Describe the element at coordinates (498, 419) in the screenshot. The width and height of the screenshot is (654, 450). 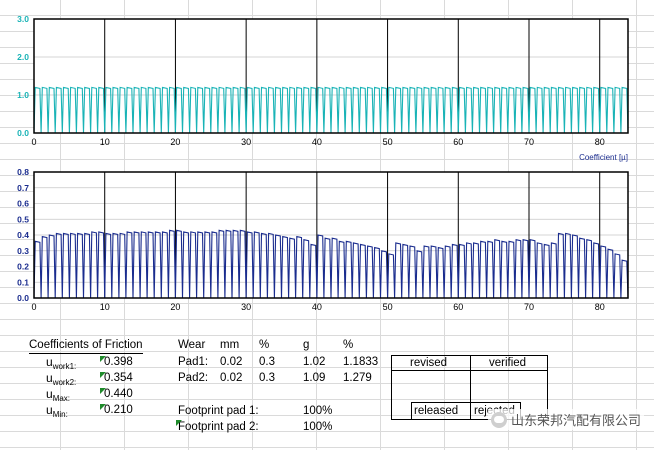
I see `wechat-logo-icon` at that location.